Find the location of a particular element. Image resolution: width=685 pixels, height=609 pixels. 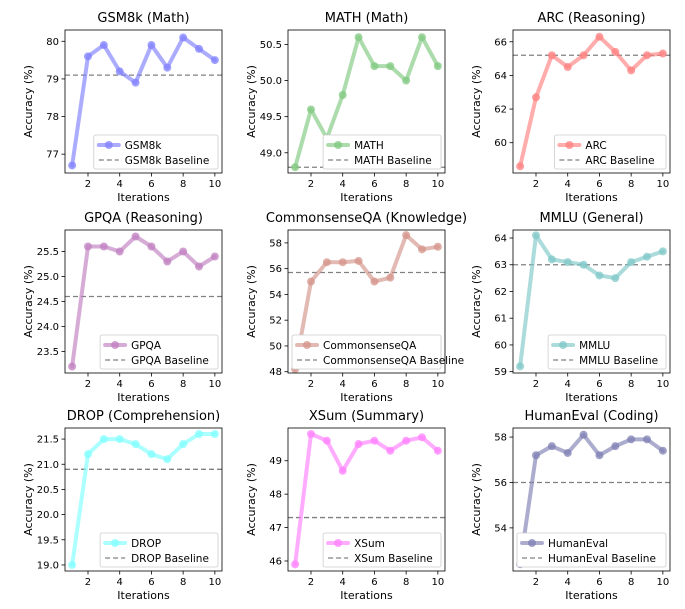

y-tick-label: 49.0 is located at coordinates (271, 153).